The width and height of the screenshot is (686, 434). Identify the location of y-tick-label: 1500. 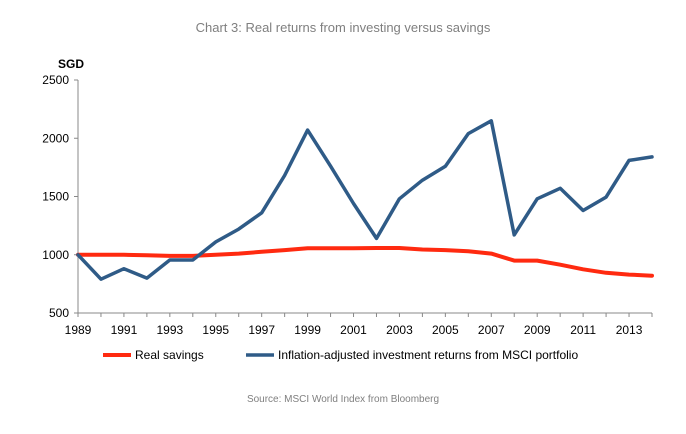
(55, 197).